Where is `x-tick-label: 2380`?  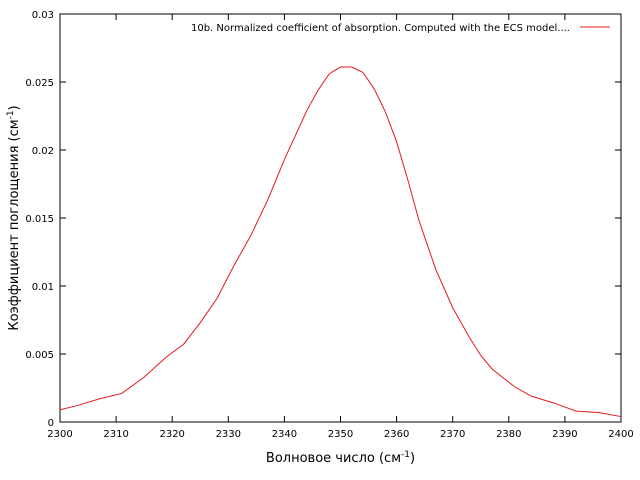 x-tick-label: 2380 is located at coordinates (508, 434).